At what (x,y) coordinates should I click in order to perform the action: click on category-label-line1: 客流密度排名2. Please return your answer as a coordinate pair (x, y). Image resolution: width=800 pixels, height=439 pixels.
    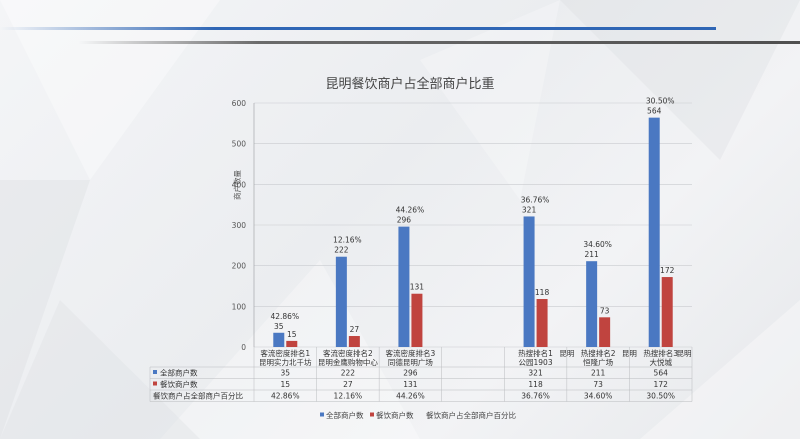
    Looking at the image, I should click on (348, 353).